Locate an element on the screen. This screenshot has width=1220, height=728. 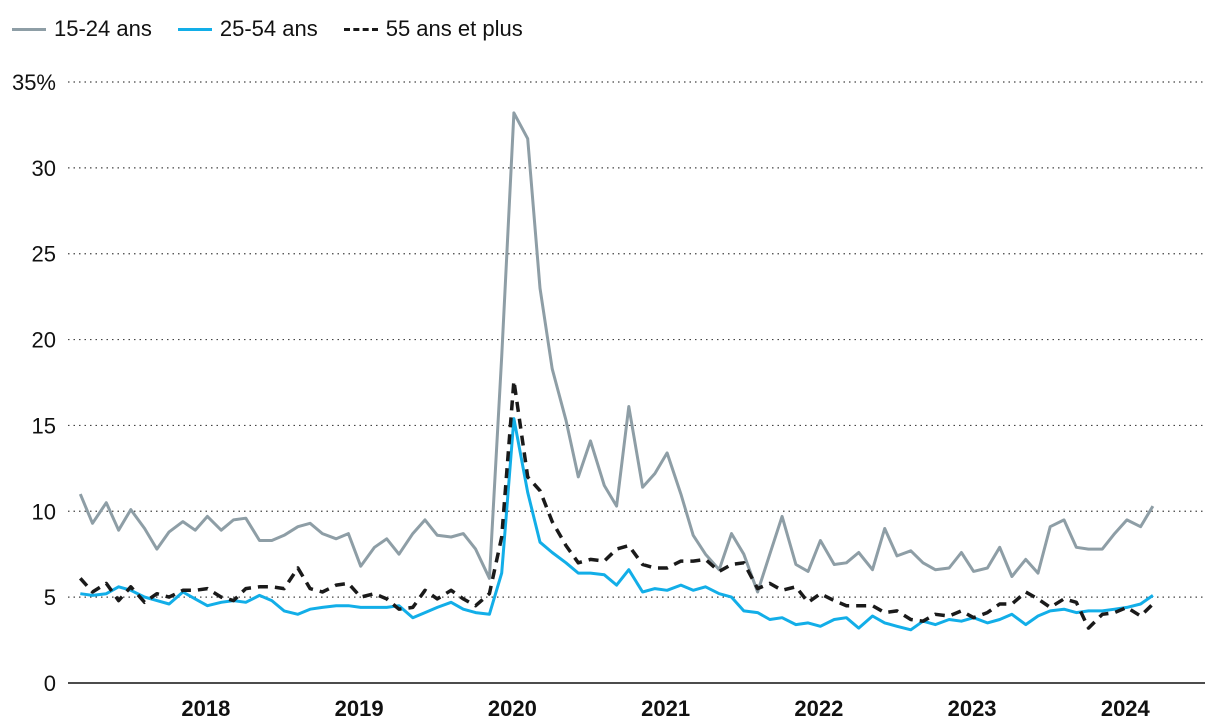
legend-item-55-plus: 55 ans et plus is located at coordinates (433, 29).